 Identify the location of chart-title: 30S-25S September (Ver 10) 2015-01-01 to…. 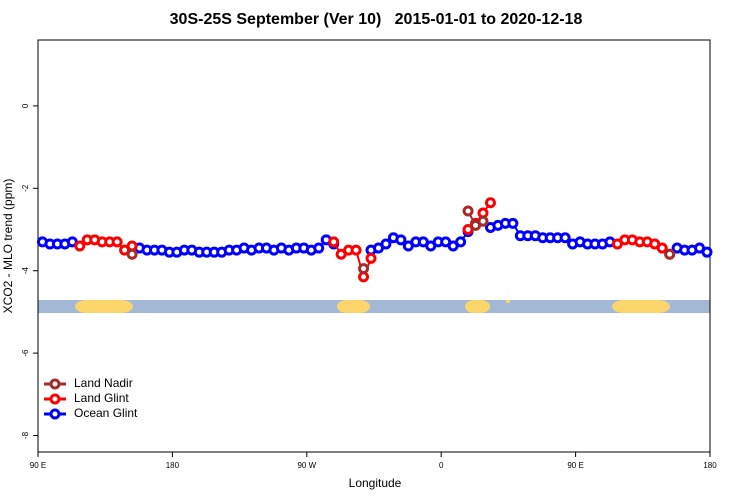
(376, 19).